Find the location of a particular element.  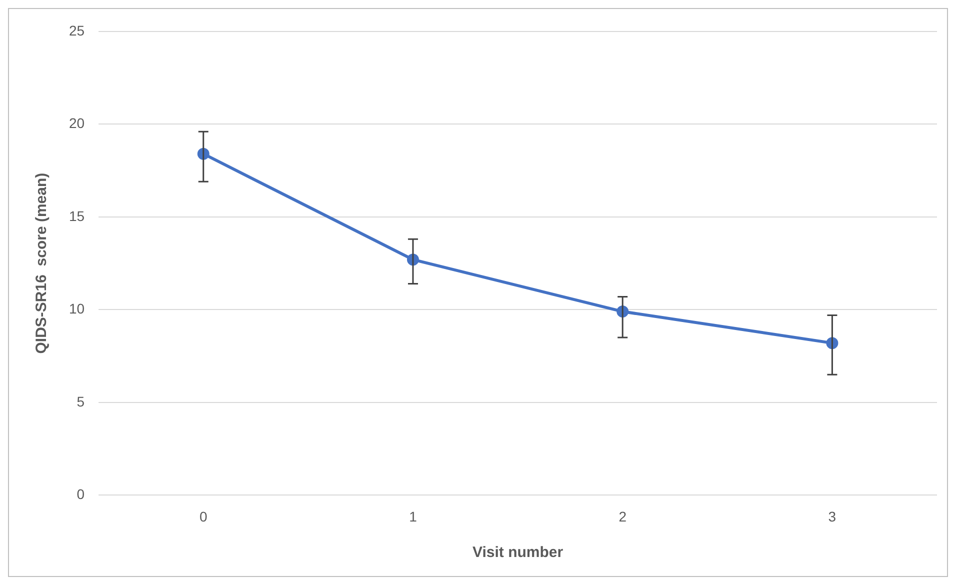

x-tick-label: 1 is located at coordinates (413, 516).